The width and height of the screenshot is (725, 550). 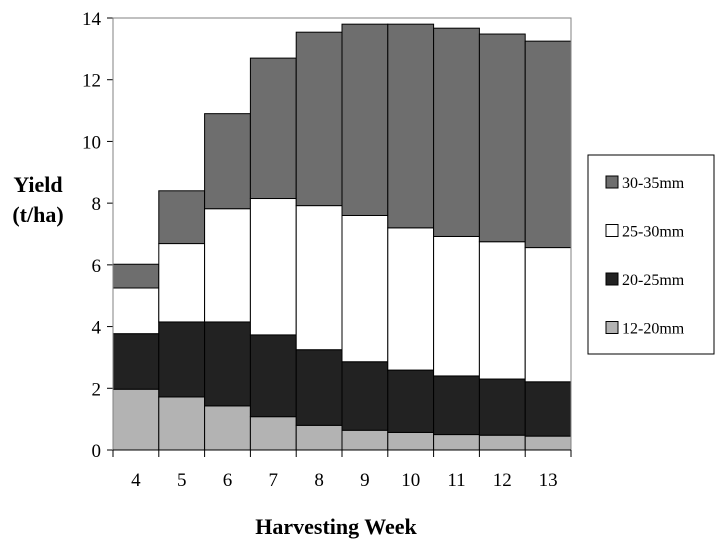 What do you see at coordinates (410, 480) in the screenshot?
I see `x-tick-label: 10` at bounding box center [410, 480].